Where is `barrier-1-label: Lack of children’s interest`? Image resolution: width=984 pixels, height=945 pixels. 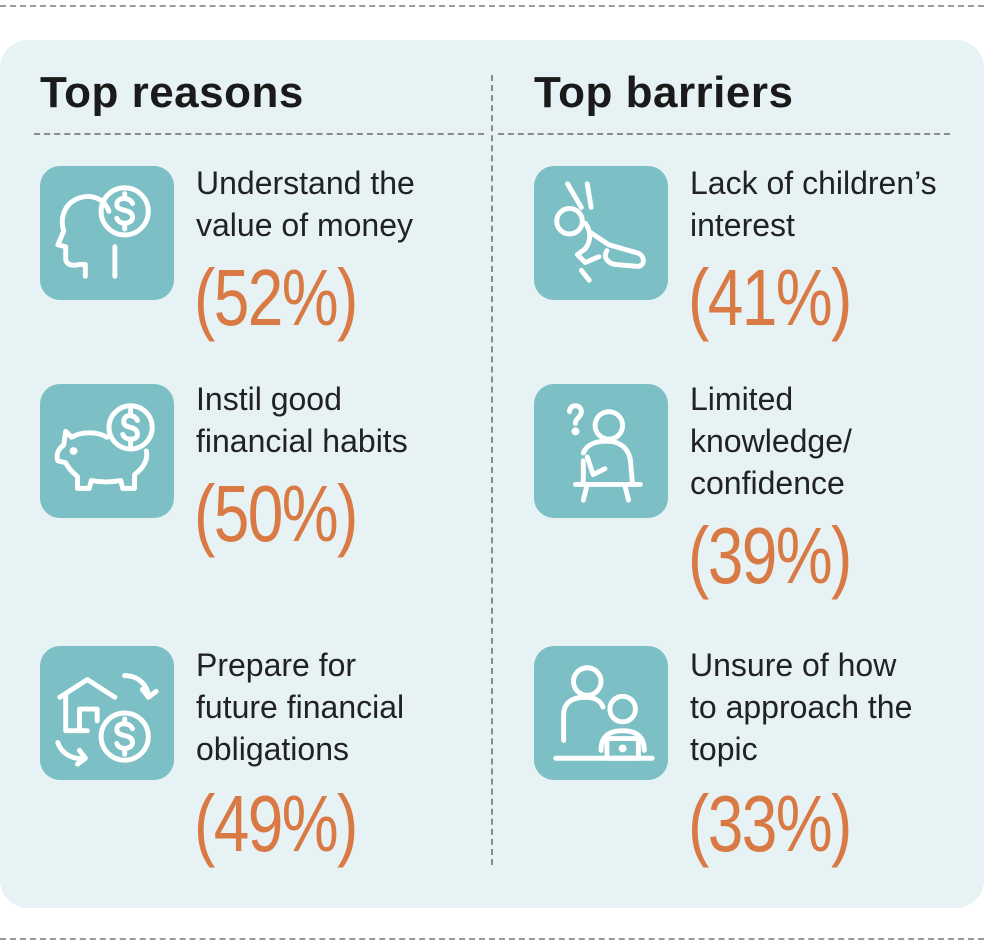
barrier-1-label: Lack of children’s interest is located at coordinates (813, 204).